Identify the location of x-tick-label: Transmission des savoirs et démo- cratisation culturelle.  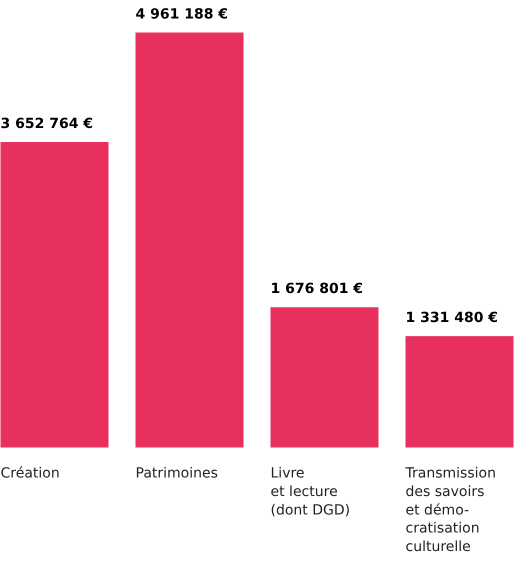
(450, 511).